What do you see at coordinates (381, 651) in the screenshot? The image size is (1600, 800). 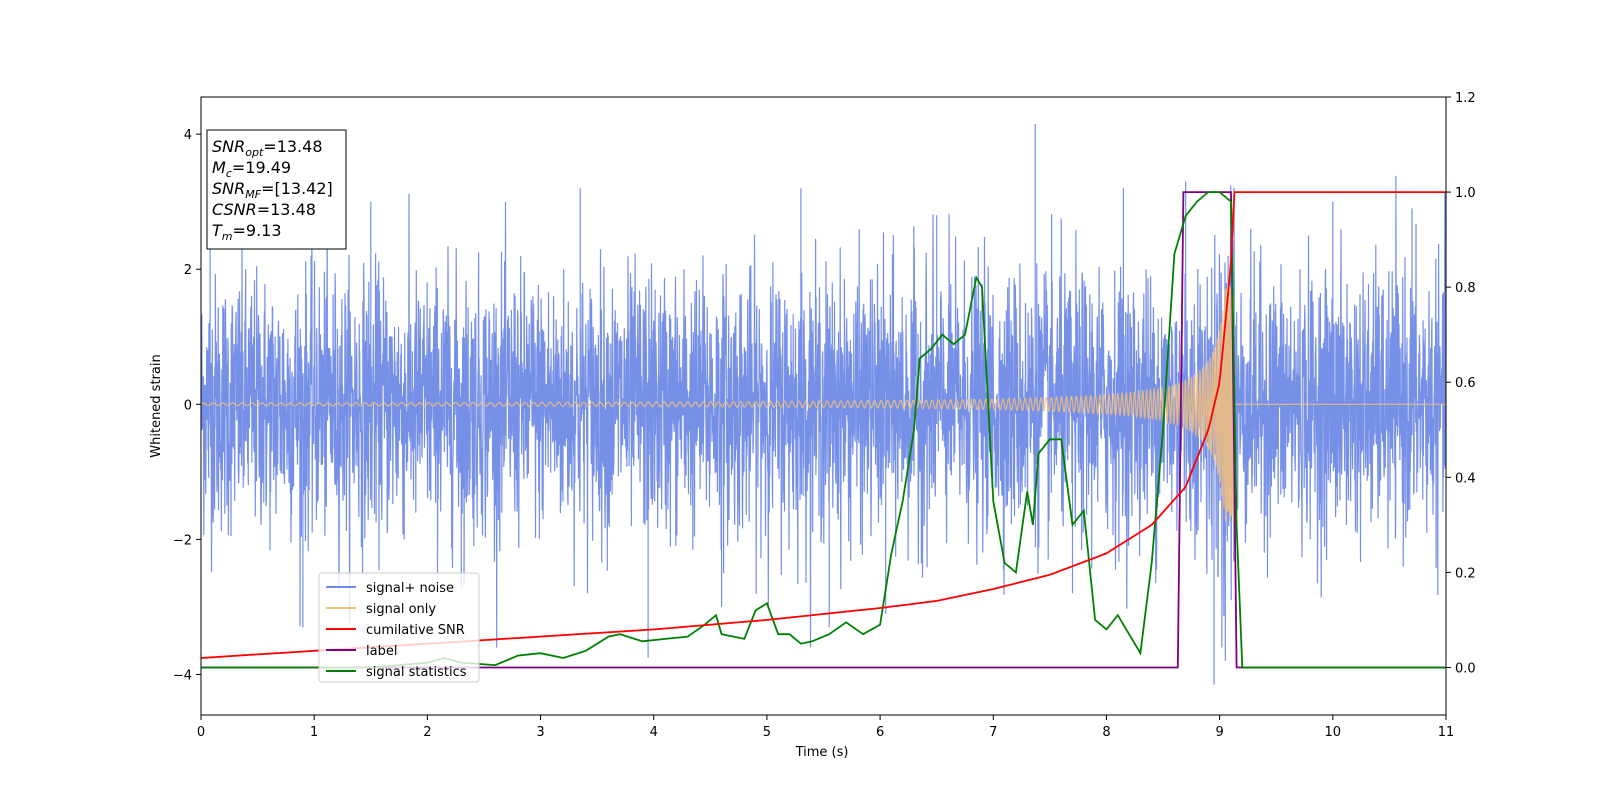 I see `legend-label: label` at bounding box center [381, 651].